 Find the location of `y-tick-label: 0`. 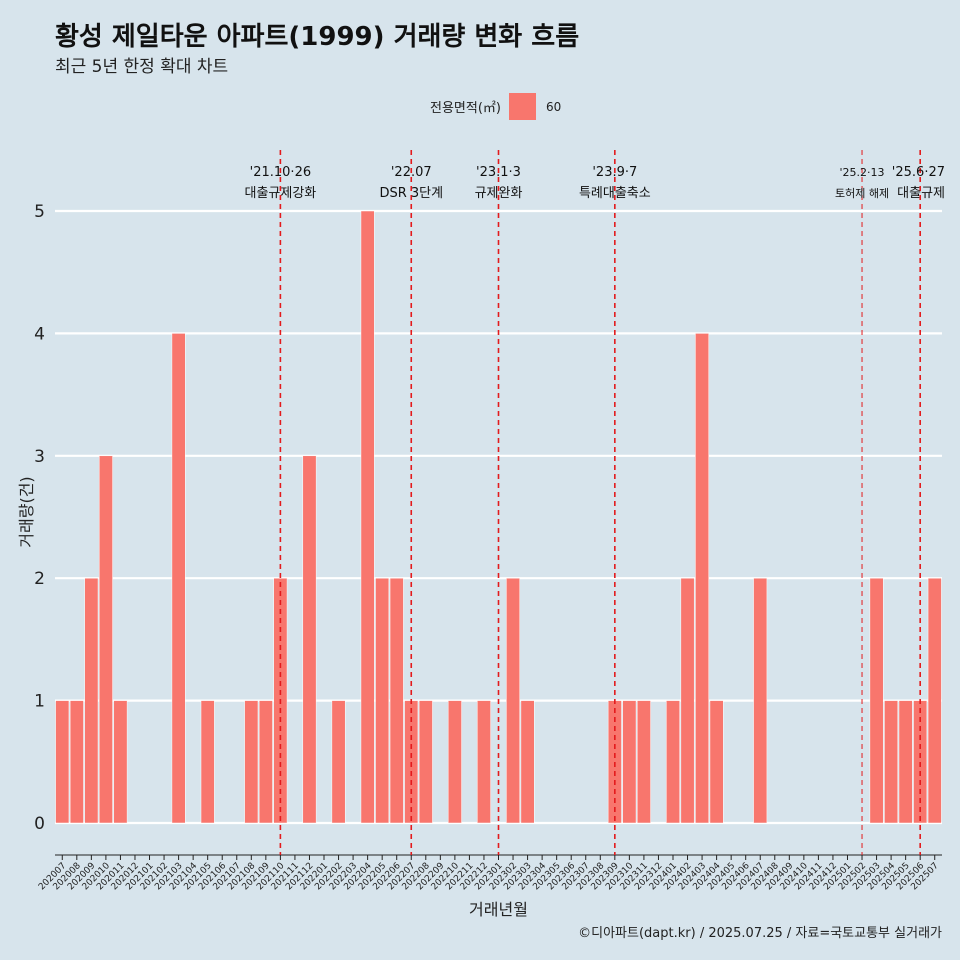

y-tick-label: 0 is located at coordinates (39, 824).